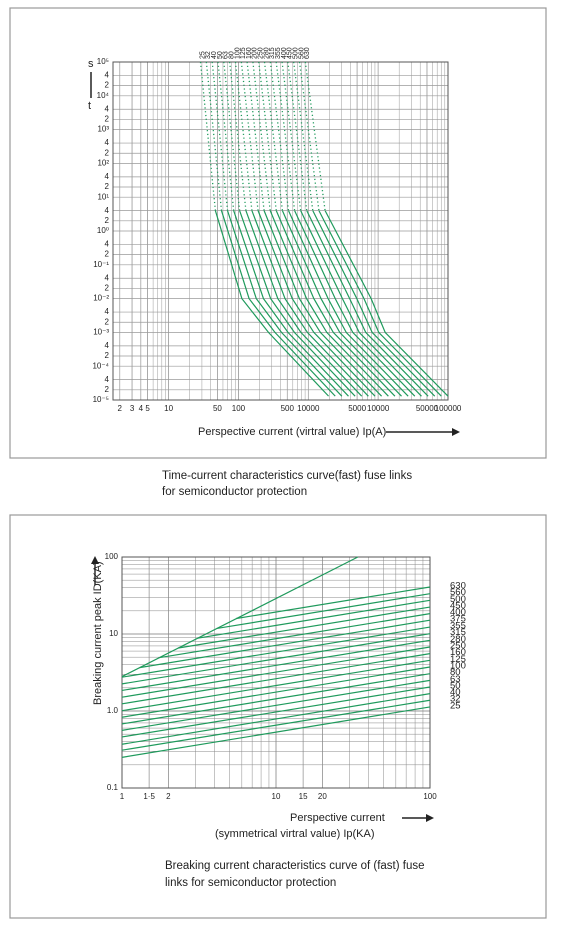 Image resolution: width=578 pixels, height=928 pixels. What do you see at coordinates (234, 492) in the screenshot?
I see `caption: for semiconductor protection` at bounding box center [234, 492].